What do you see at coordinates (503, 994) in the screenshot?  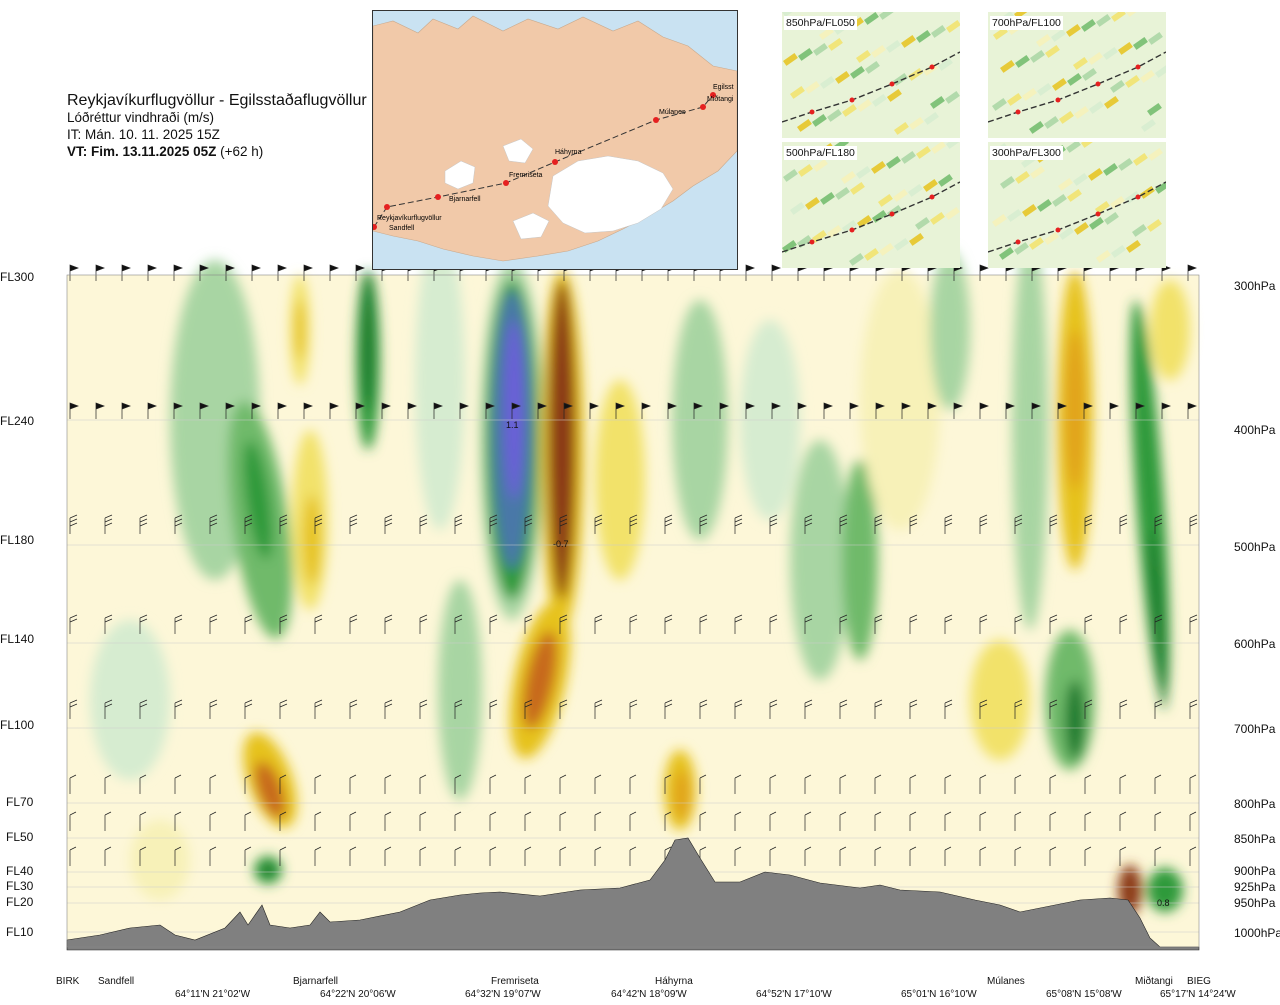 I see `coordinate-label: 64°32'N 19°07'W` at bounding box center [503, 994].